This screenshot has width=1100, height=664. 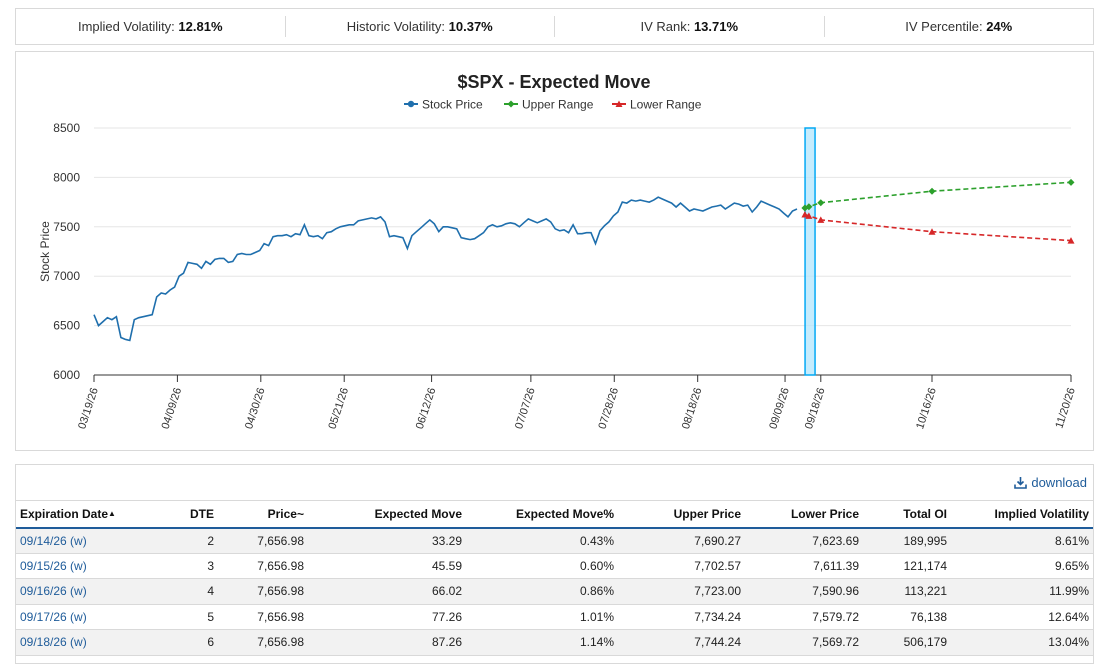 I want to click on cell-expected-move: 33.29, so click(x=387, y=540).